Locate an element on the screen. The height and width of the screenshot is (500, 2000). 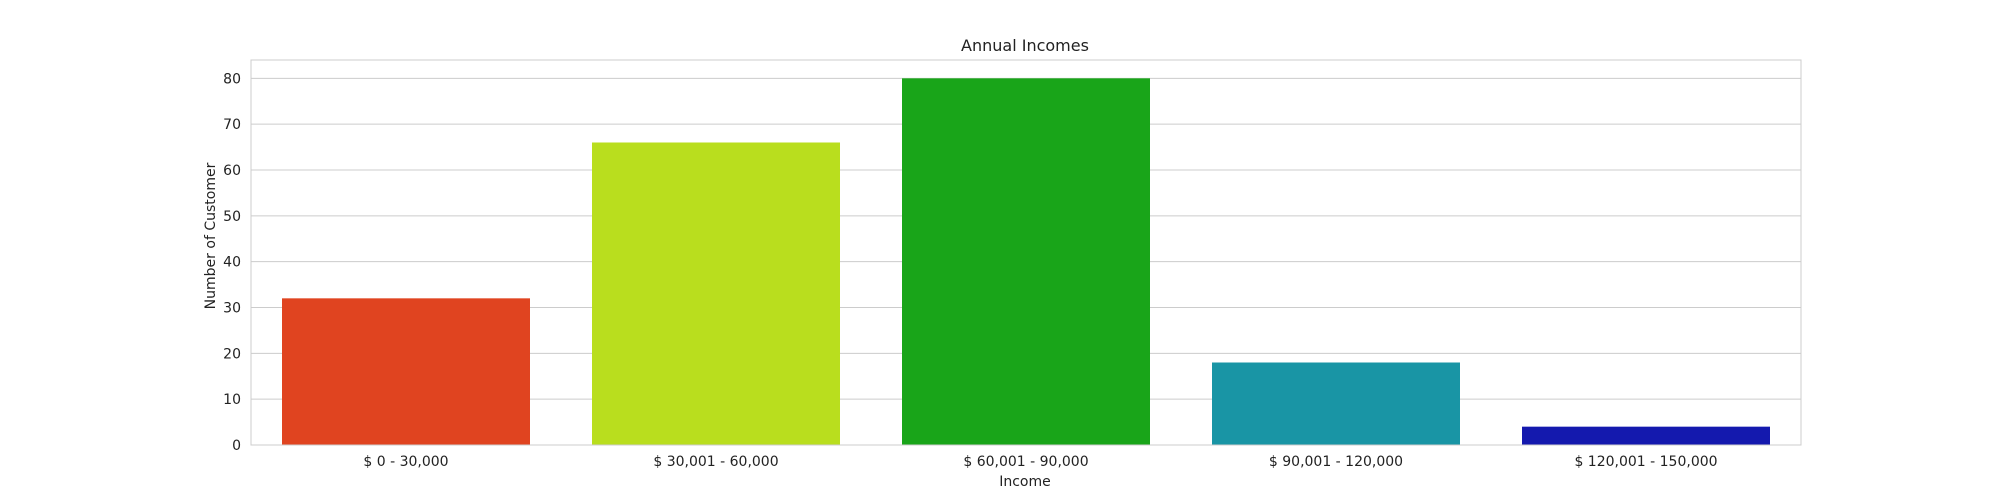
y-axis-ticks: 0 10 20 30 40 50 60 70 80 is located at coordinates (232, 262).